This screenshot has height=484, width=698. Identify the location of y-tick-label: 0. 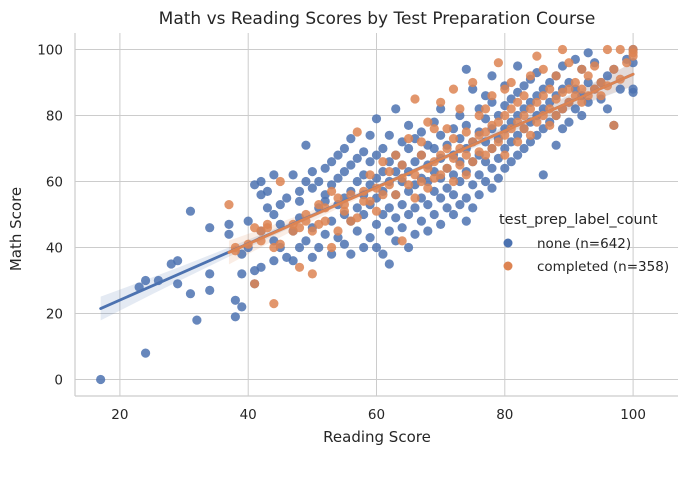
(58, 381).